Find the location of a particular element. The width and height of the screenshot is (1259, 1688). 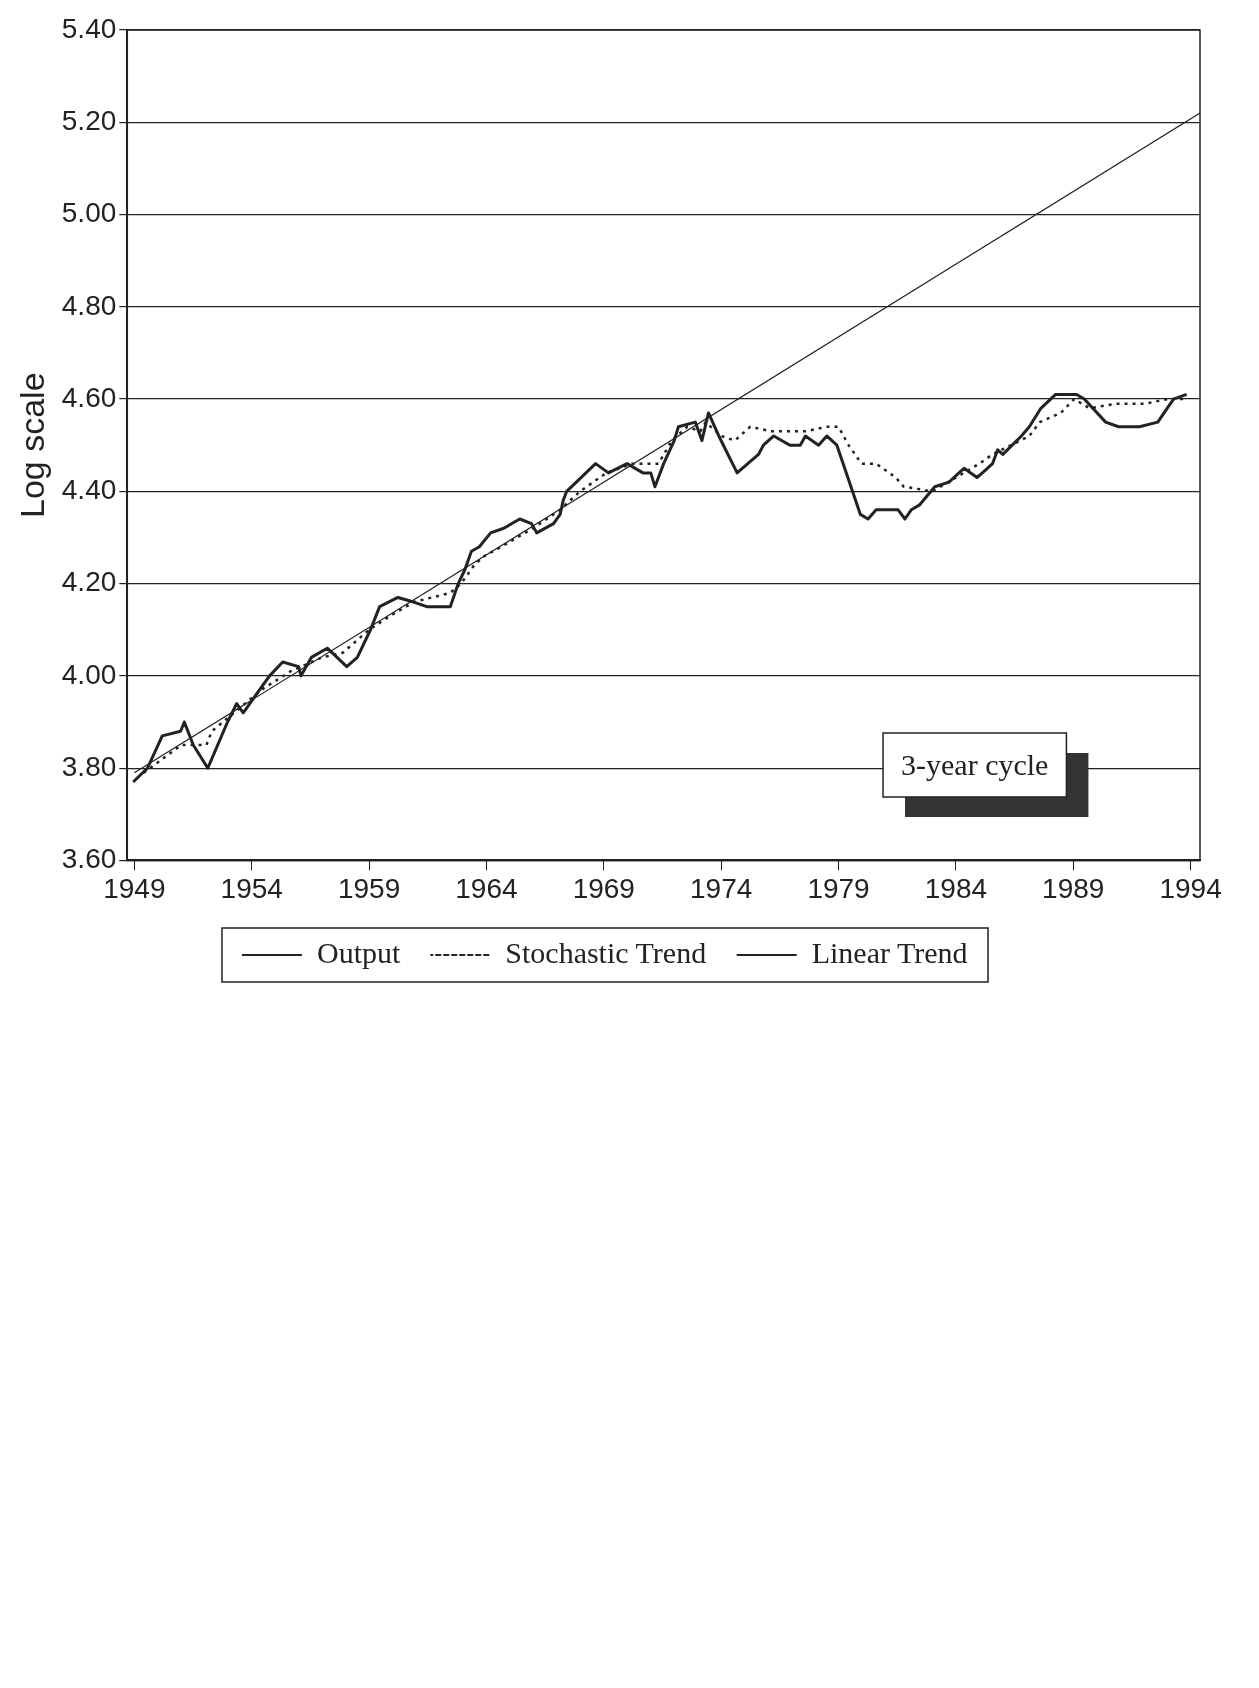

legend-label: Linear Trend is located at coordinates (889, 952).